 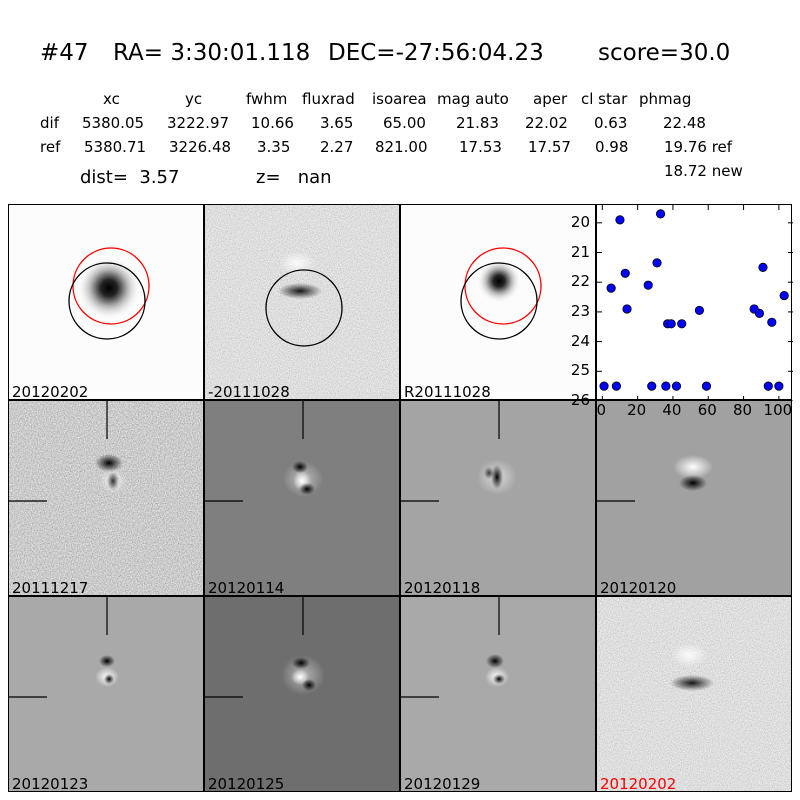 I want to click on cell: 3.35, so click(x=274, y=147).